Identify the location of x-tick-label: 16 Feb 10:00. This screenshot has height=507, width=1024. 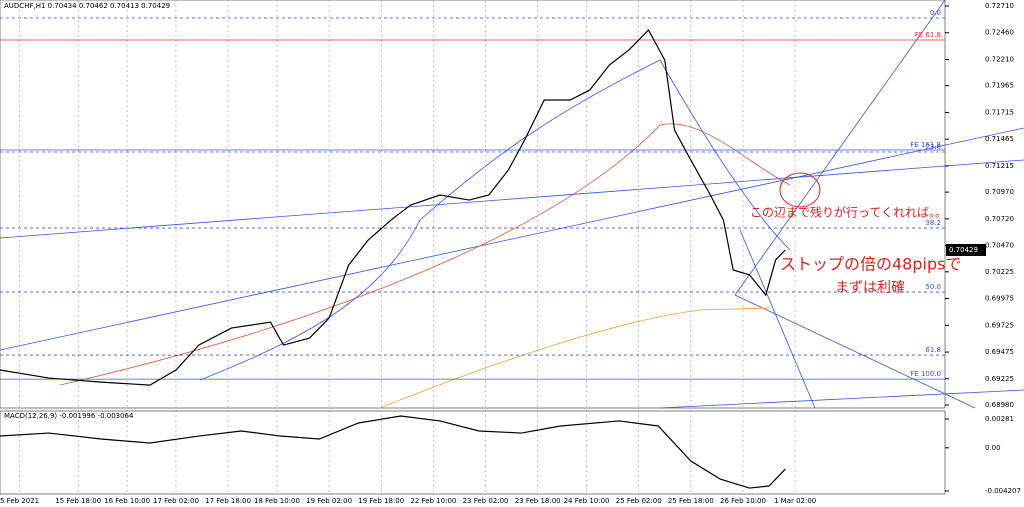
(127, 501).